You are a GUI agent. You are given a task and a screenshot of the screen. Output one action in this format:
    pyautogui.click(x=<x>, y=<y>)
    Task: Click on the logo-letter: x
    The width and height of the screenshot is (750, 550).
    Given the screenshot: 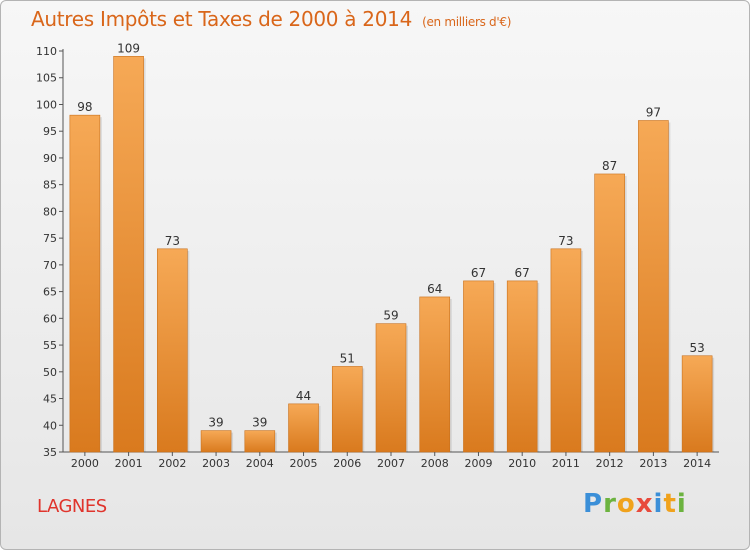 What is the action you would take?
    pyautogui.click(x=644, y=504)
    